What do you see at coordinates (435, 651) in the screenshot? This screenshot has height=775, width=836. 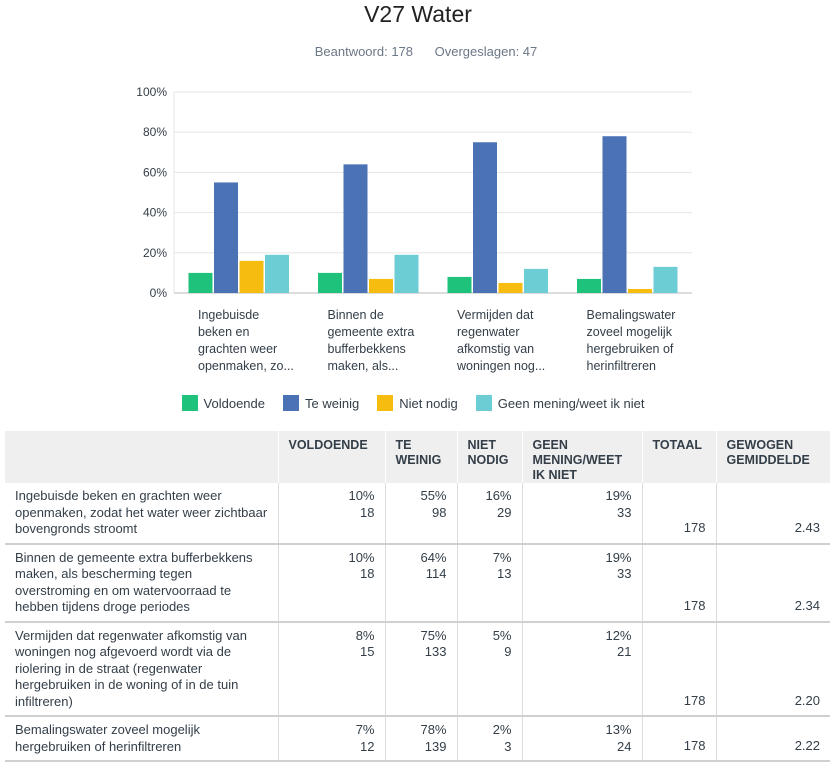 I see `count-value: 133` at bounding box center [435, 651].